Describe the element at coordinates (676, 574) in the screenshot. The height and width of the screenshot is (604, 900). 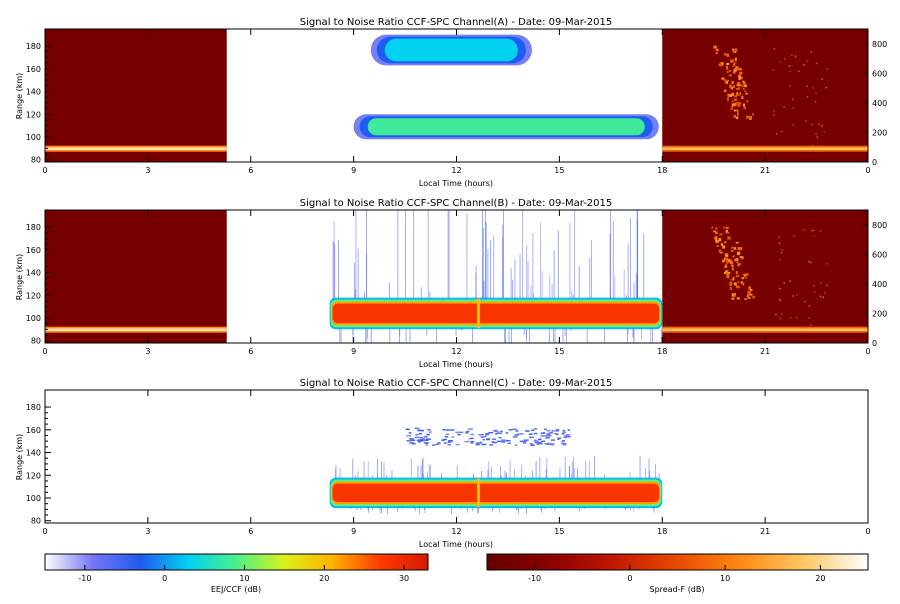
I see `colorbar-spreadf-ticks: -10 0 10 20` at that location.